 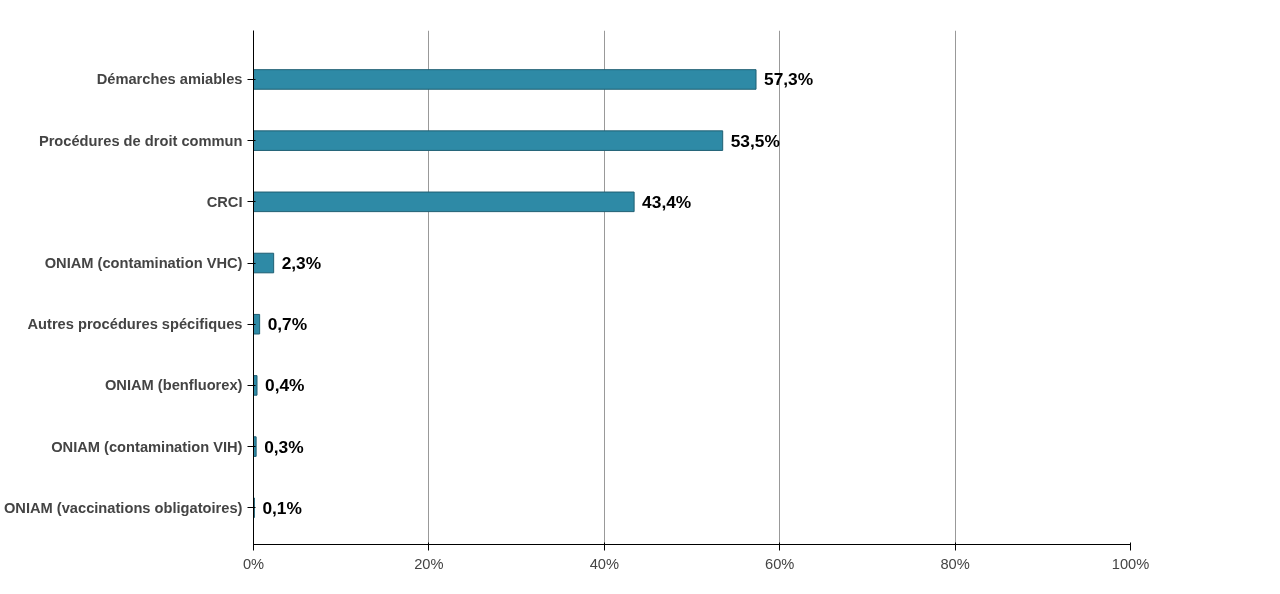 I want to click on data-label: 0,7%, so click(x=287, y=324).